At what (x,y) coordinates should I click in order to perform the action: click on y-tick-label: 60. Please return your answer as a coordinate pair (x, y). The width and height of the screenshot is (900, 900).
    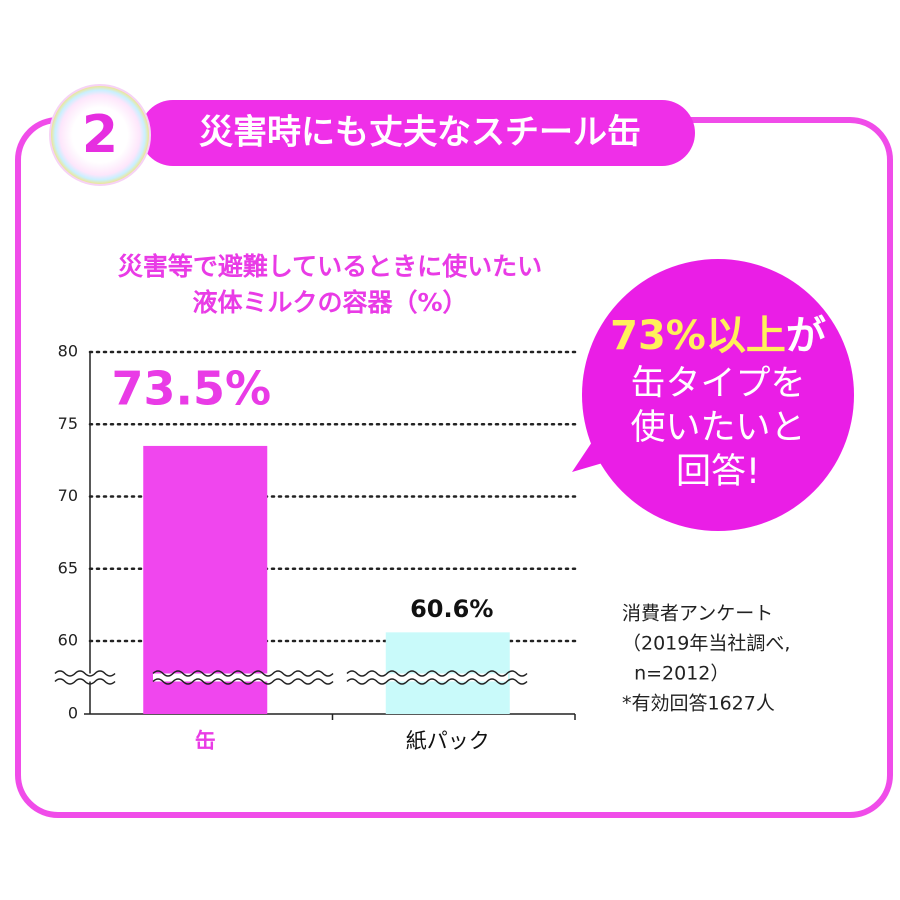
    Looking at the image, I should click on (68, 640).